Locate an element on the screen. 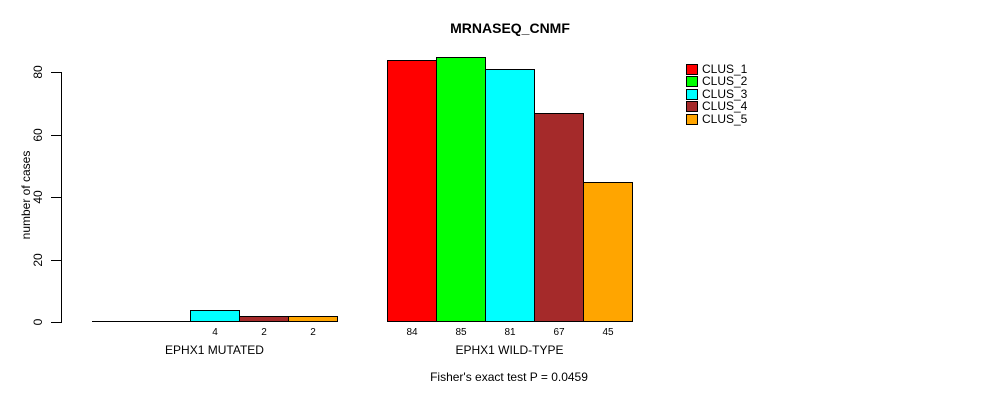 The height and width of the screenshot is (400, 990). bar-value-label-clus-4-ephx1-mutated: 2 is located at coordinates (264, 332).